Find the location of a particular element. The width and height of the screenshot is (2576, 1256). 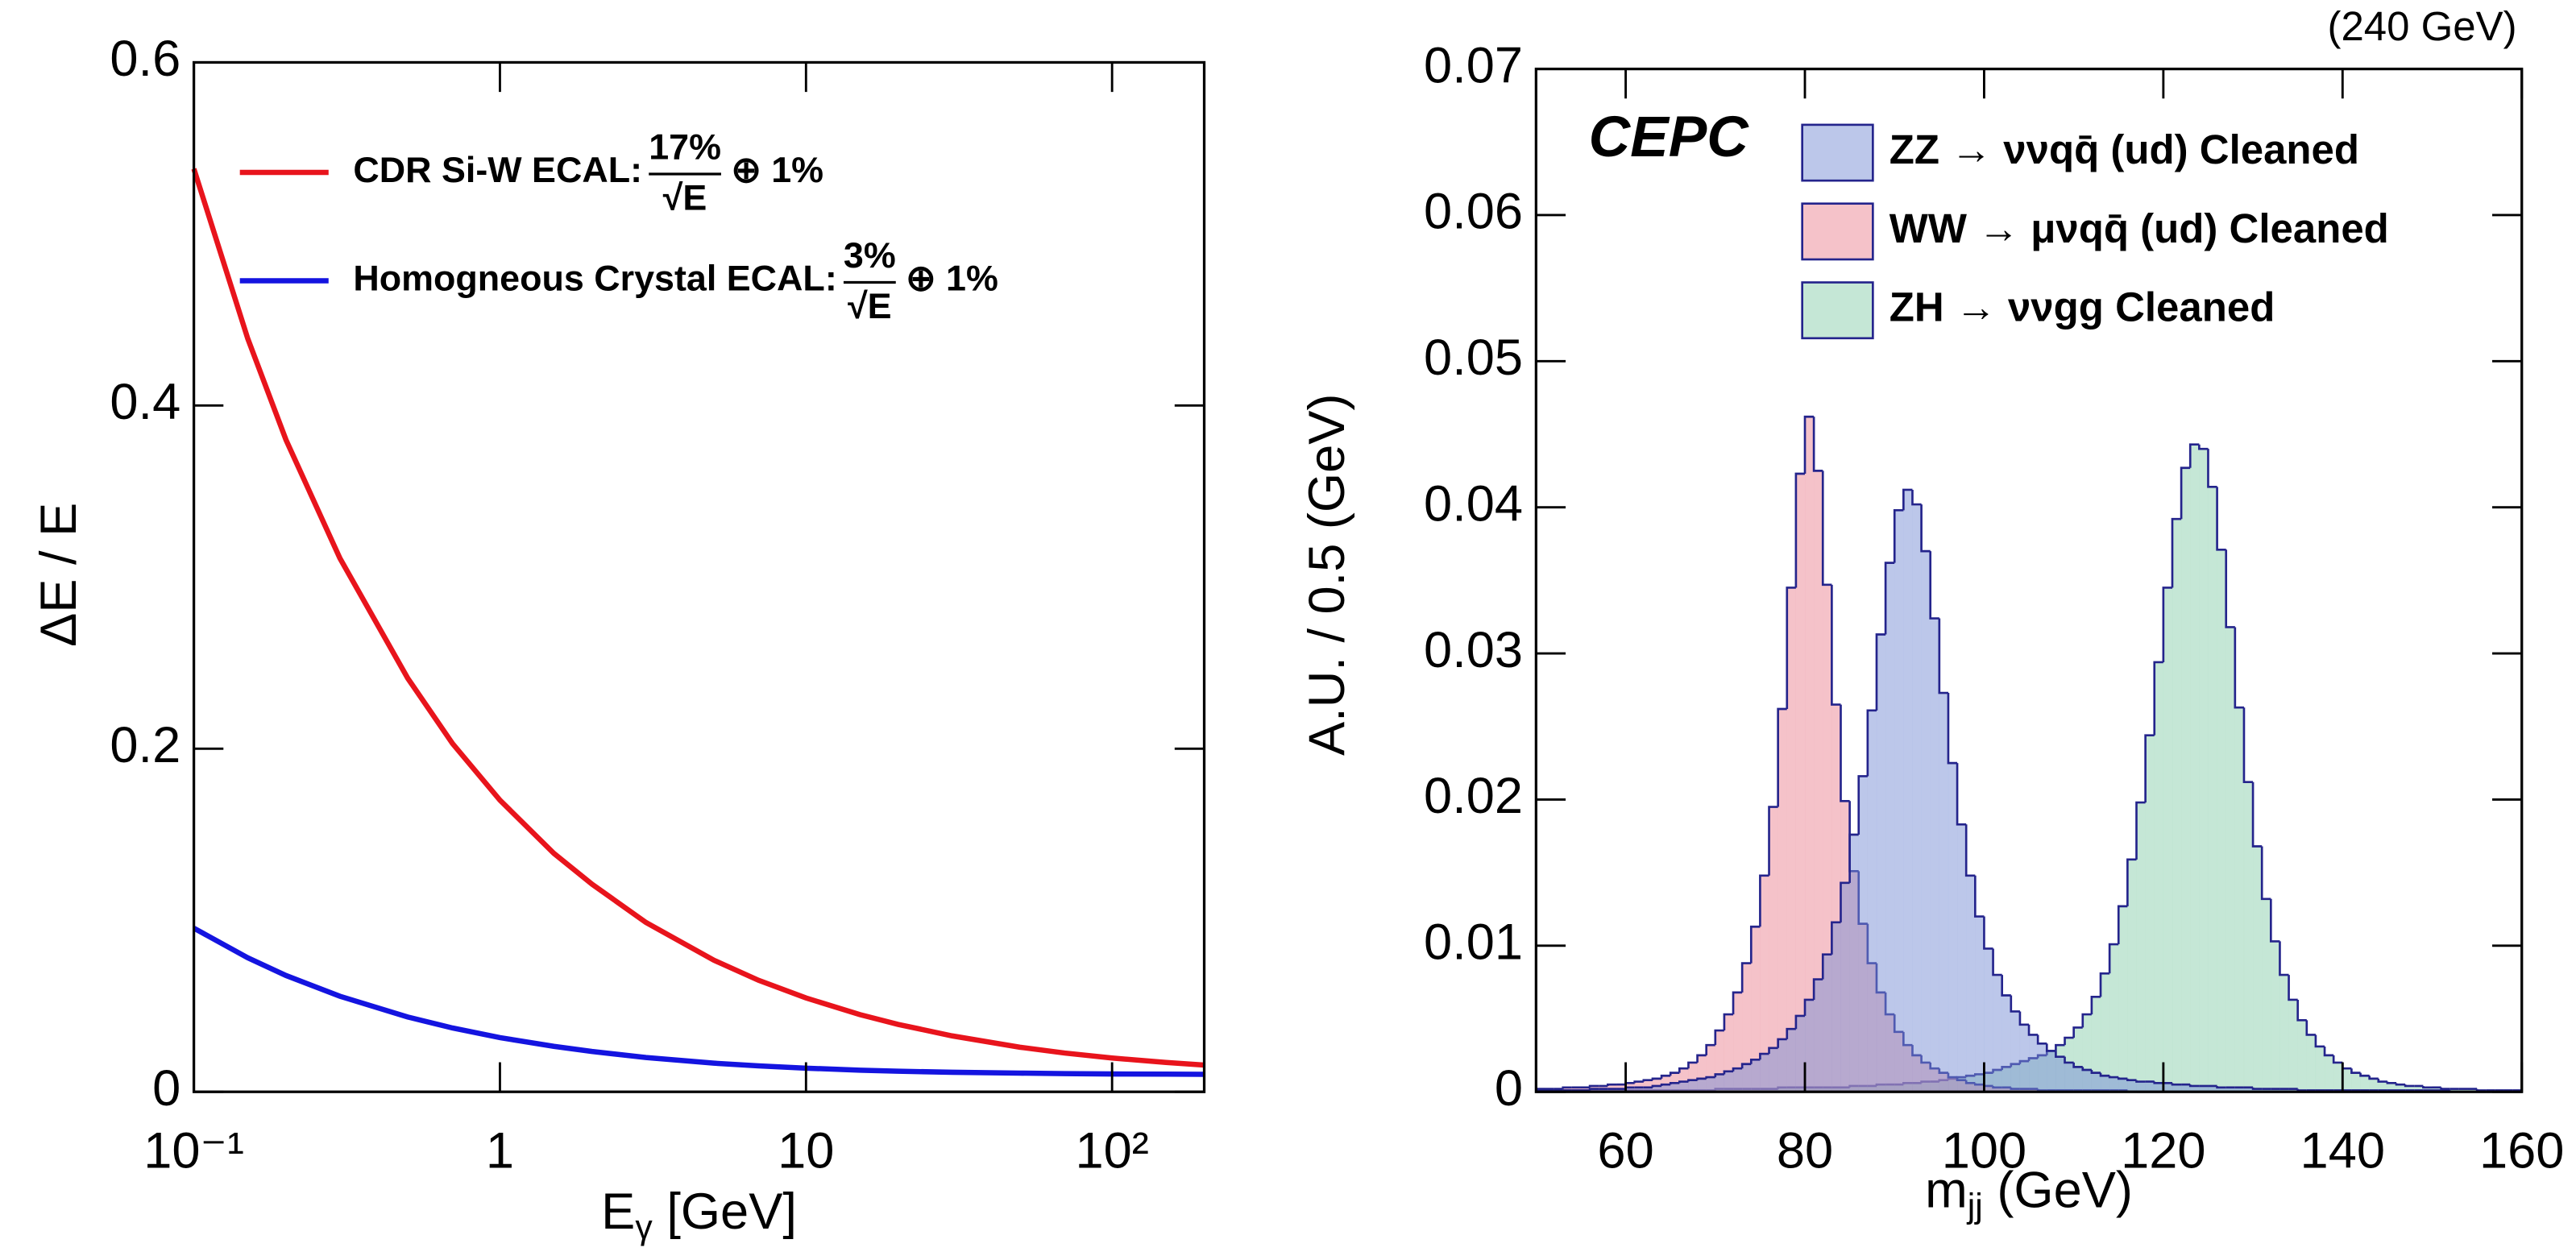

x-tick-label: 10⁻¹ is located at coordinates (193, 1150).